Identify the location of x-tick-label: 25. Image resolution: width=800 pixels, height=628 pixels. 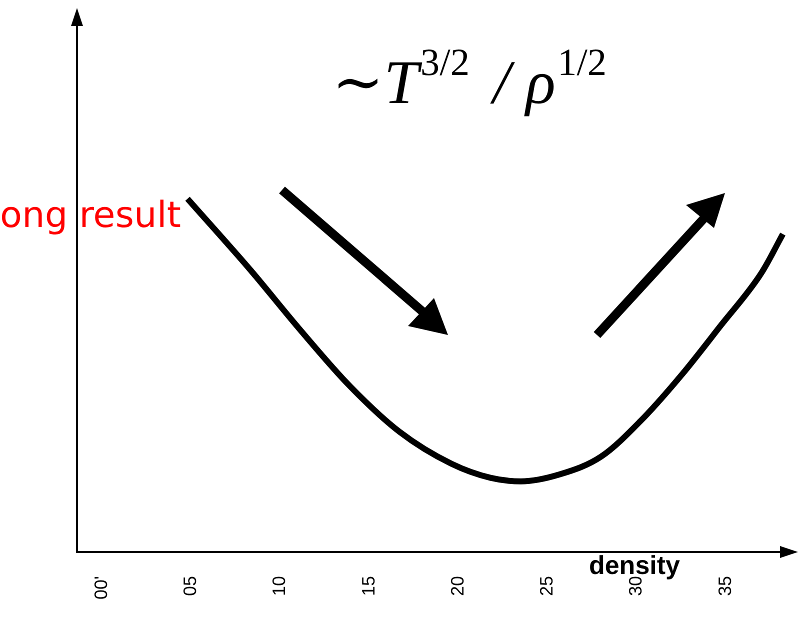
(546, 586).